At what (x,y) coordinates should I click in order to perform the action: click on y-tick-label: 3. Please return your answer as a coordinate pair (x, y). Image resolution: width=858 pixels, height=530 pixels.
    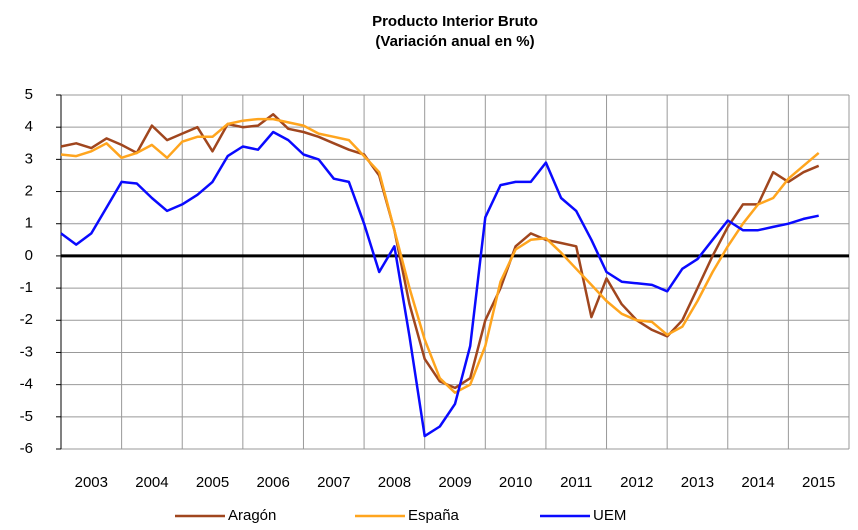
    Looking at the image, I should click on (29, 158).